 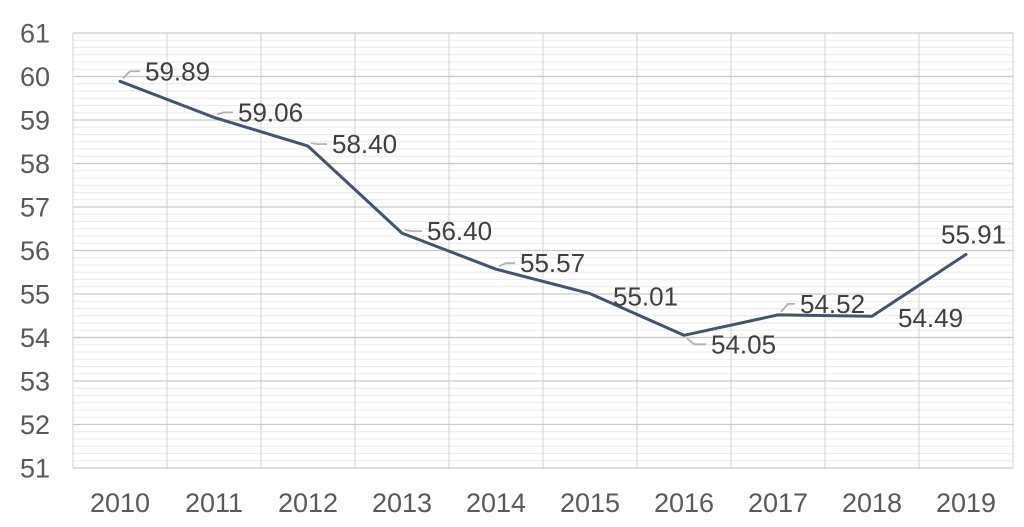 I want to click on y-axis-tick-label: 60, so click(x=35, y=77).